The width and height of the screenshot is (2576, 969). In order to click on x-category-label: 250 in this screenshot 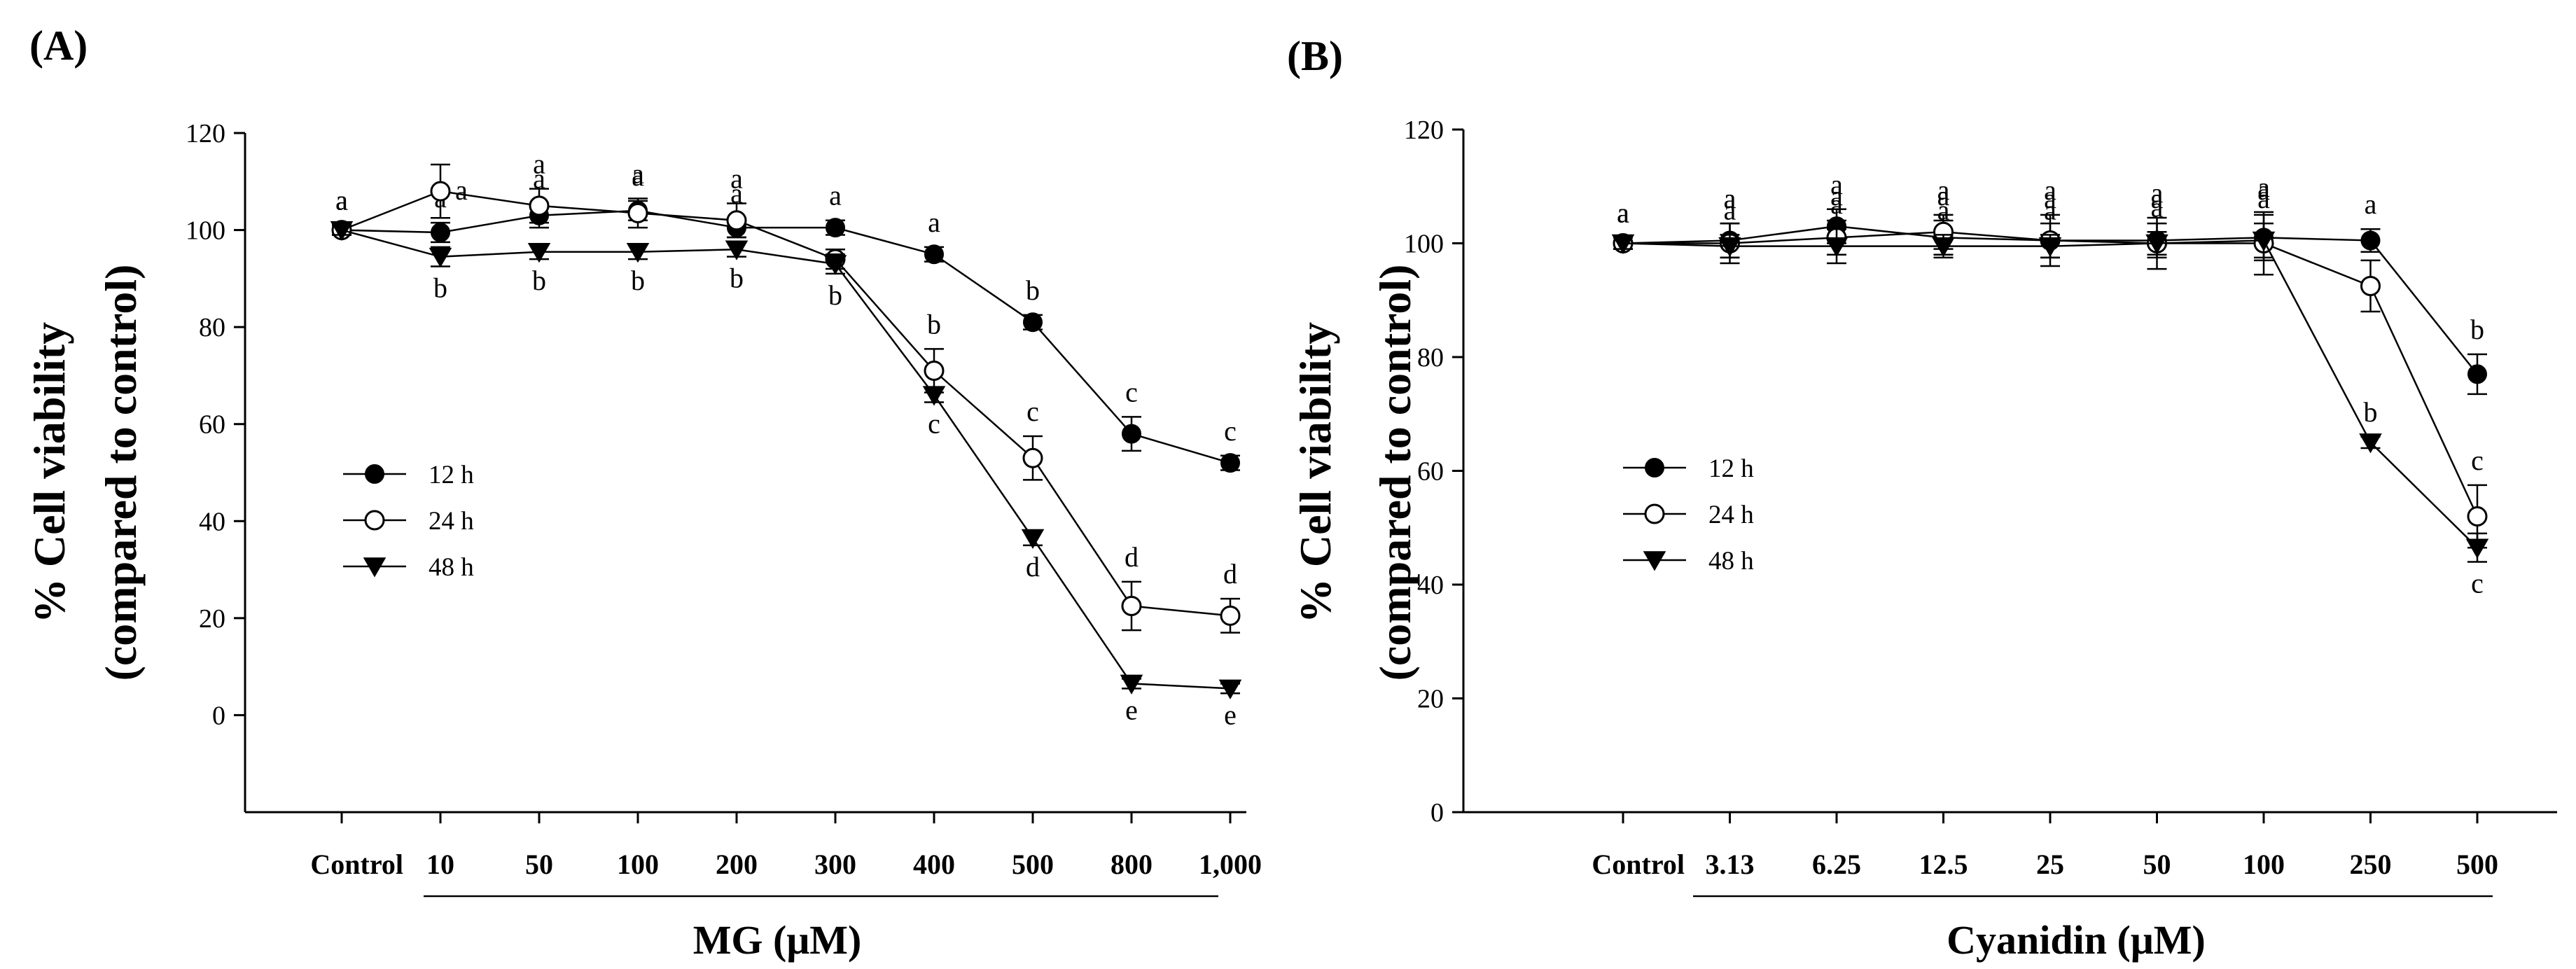, I will do `click(2371, 864)`.